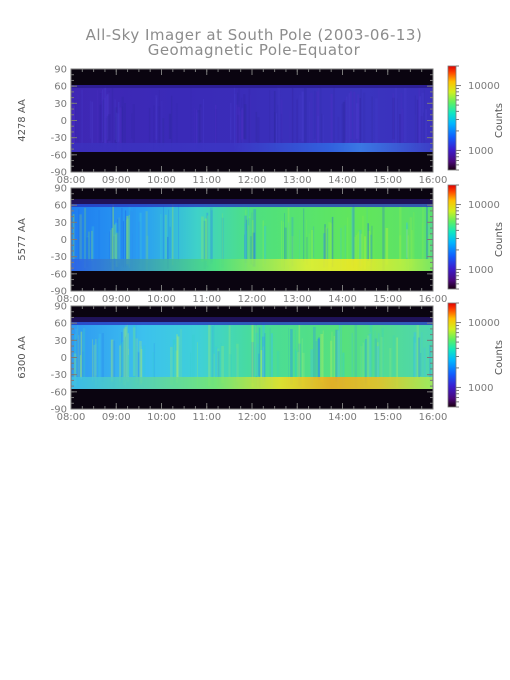 This screenshot has width=510, height=680. What do you see at coordinates (433, 417) in the screenshot?
I see `x-tick-label: 16:00` at bounding box center [433, 417].